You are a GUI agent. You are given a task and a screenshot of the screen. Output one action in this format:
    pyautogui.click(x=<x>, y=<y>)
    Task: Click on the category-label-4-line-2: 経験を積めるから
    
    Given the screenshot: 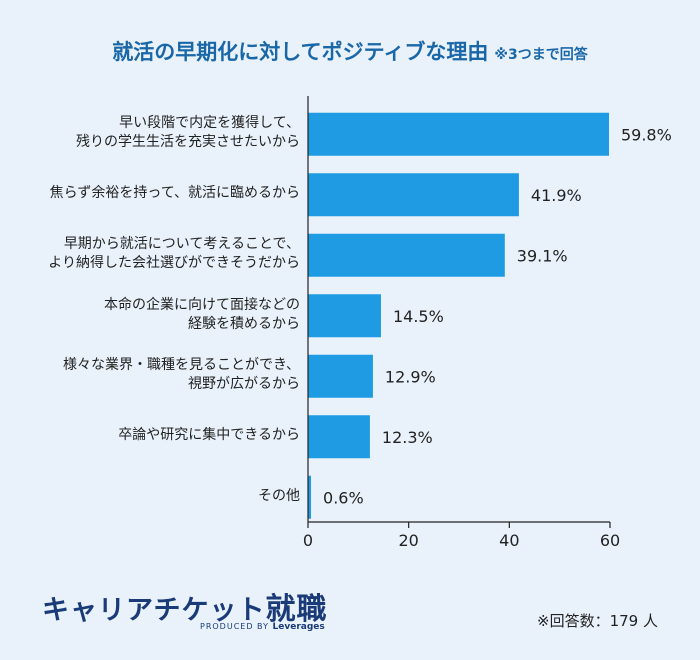 What is the action you would take?
    pyautogui.click(x=244, y=323)
    